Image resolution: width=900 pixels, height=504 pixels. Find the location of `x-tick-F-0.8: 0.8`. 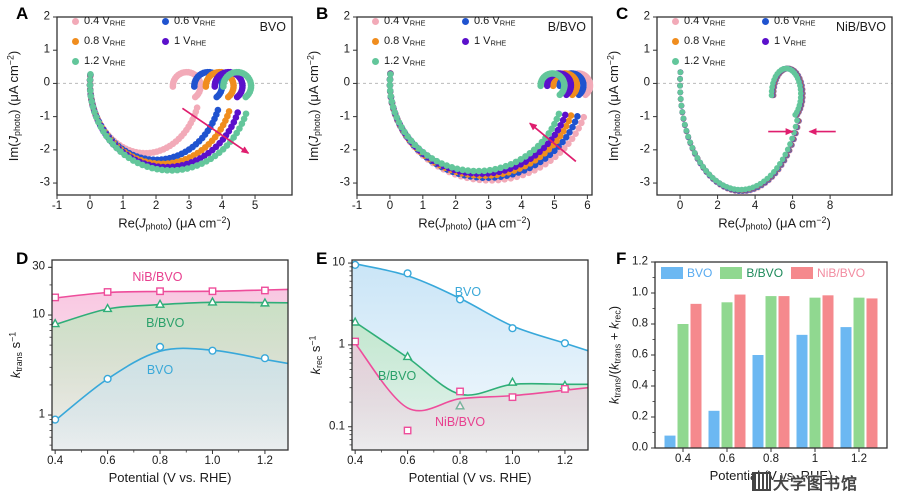

x-tick-F-0.8: 0.8 is located at coordinates (771, 459).